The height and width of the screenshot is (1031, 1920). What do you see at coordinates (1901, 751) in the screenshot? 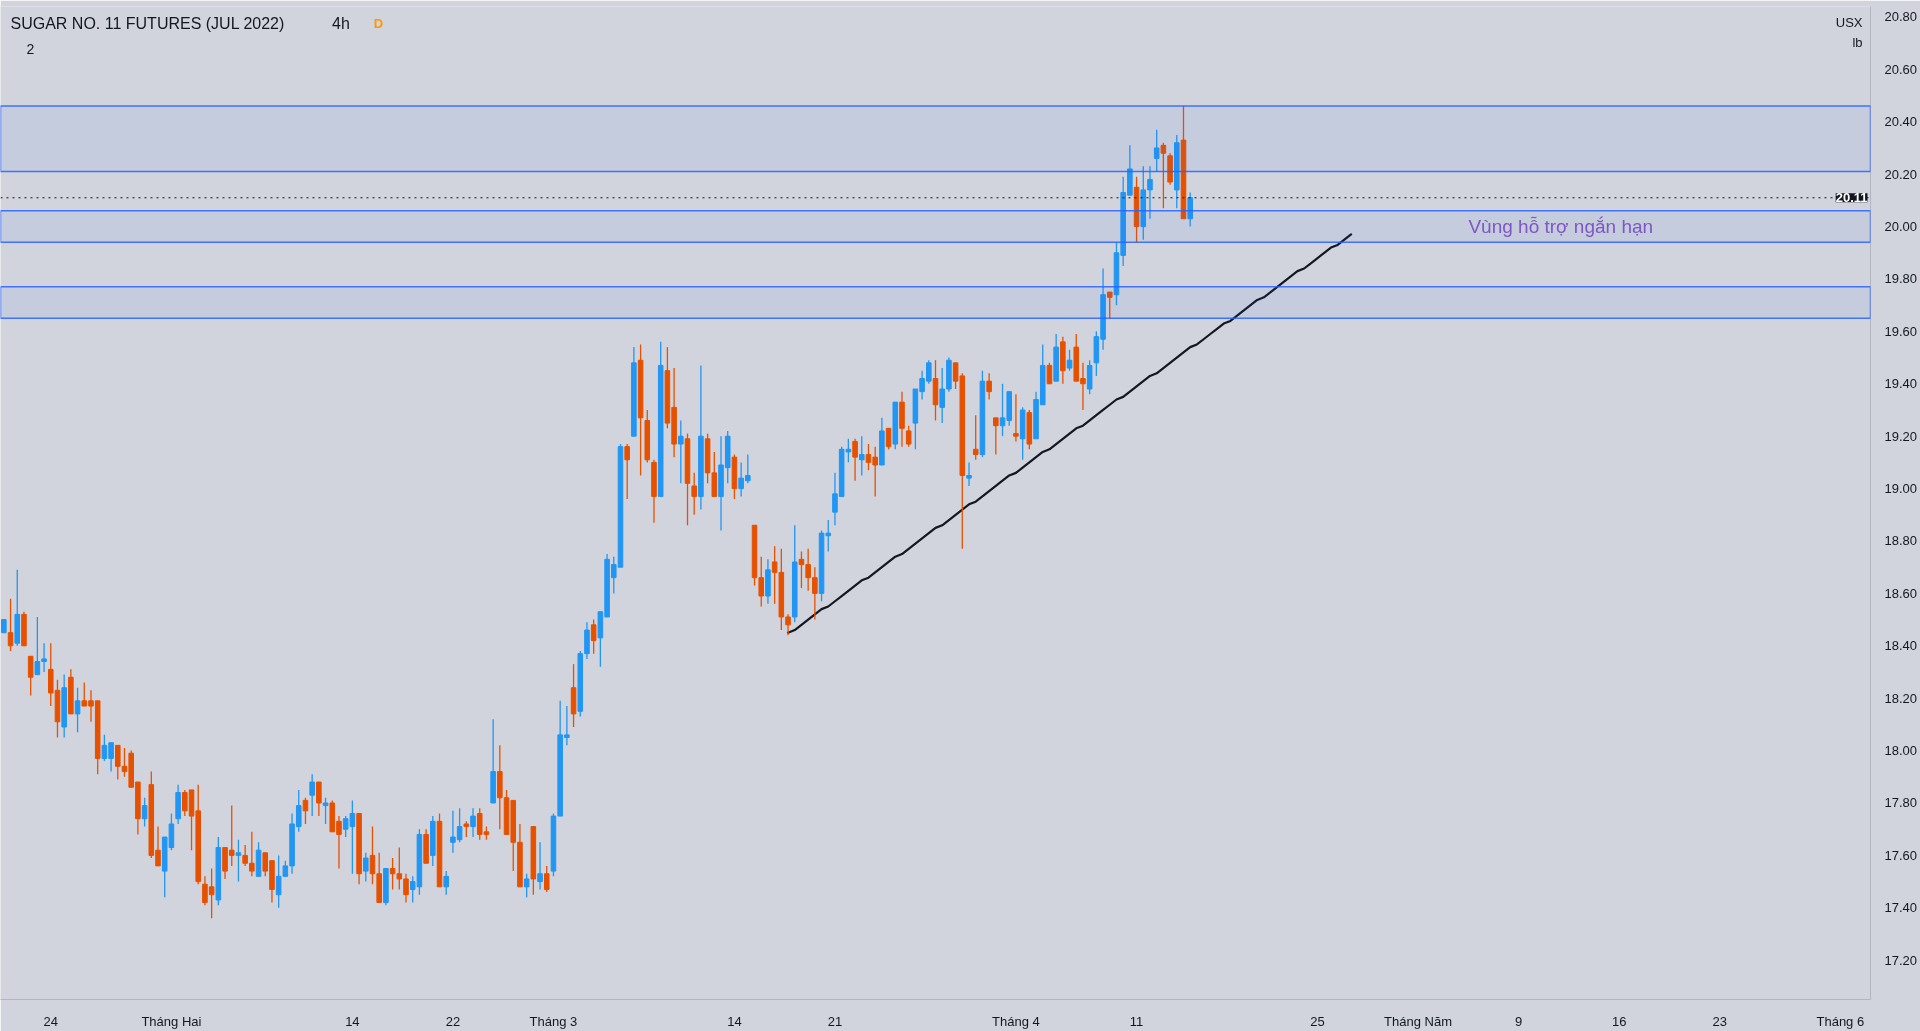
I see `y-tick-label: 18.00` at bounding box center [1901, 751].